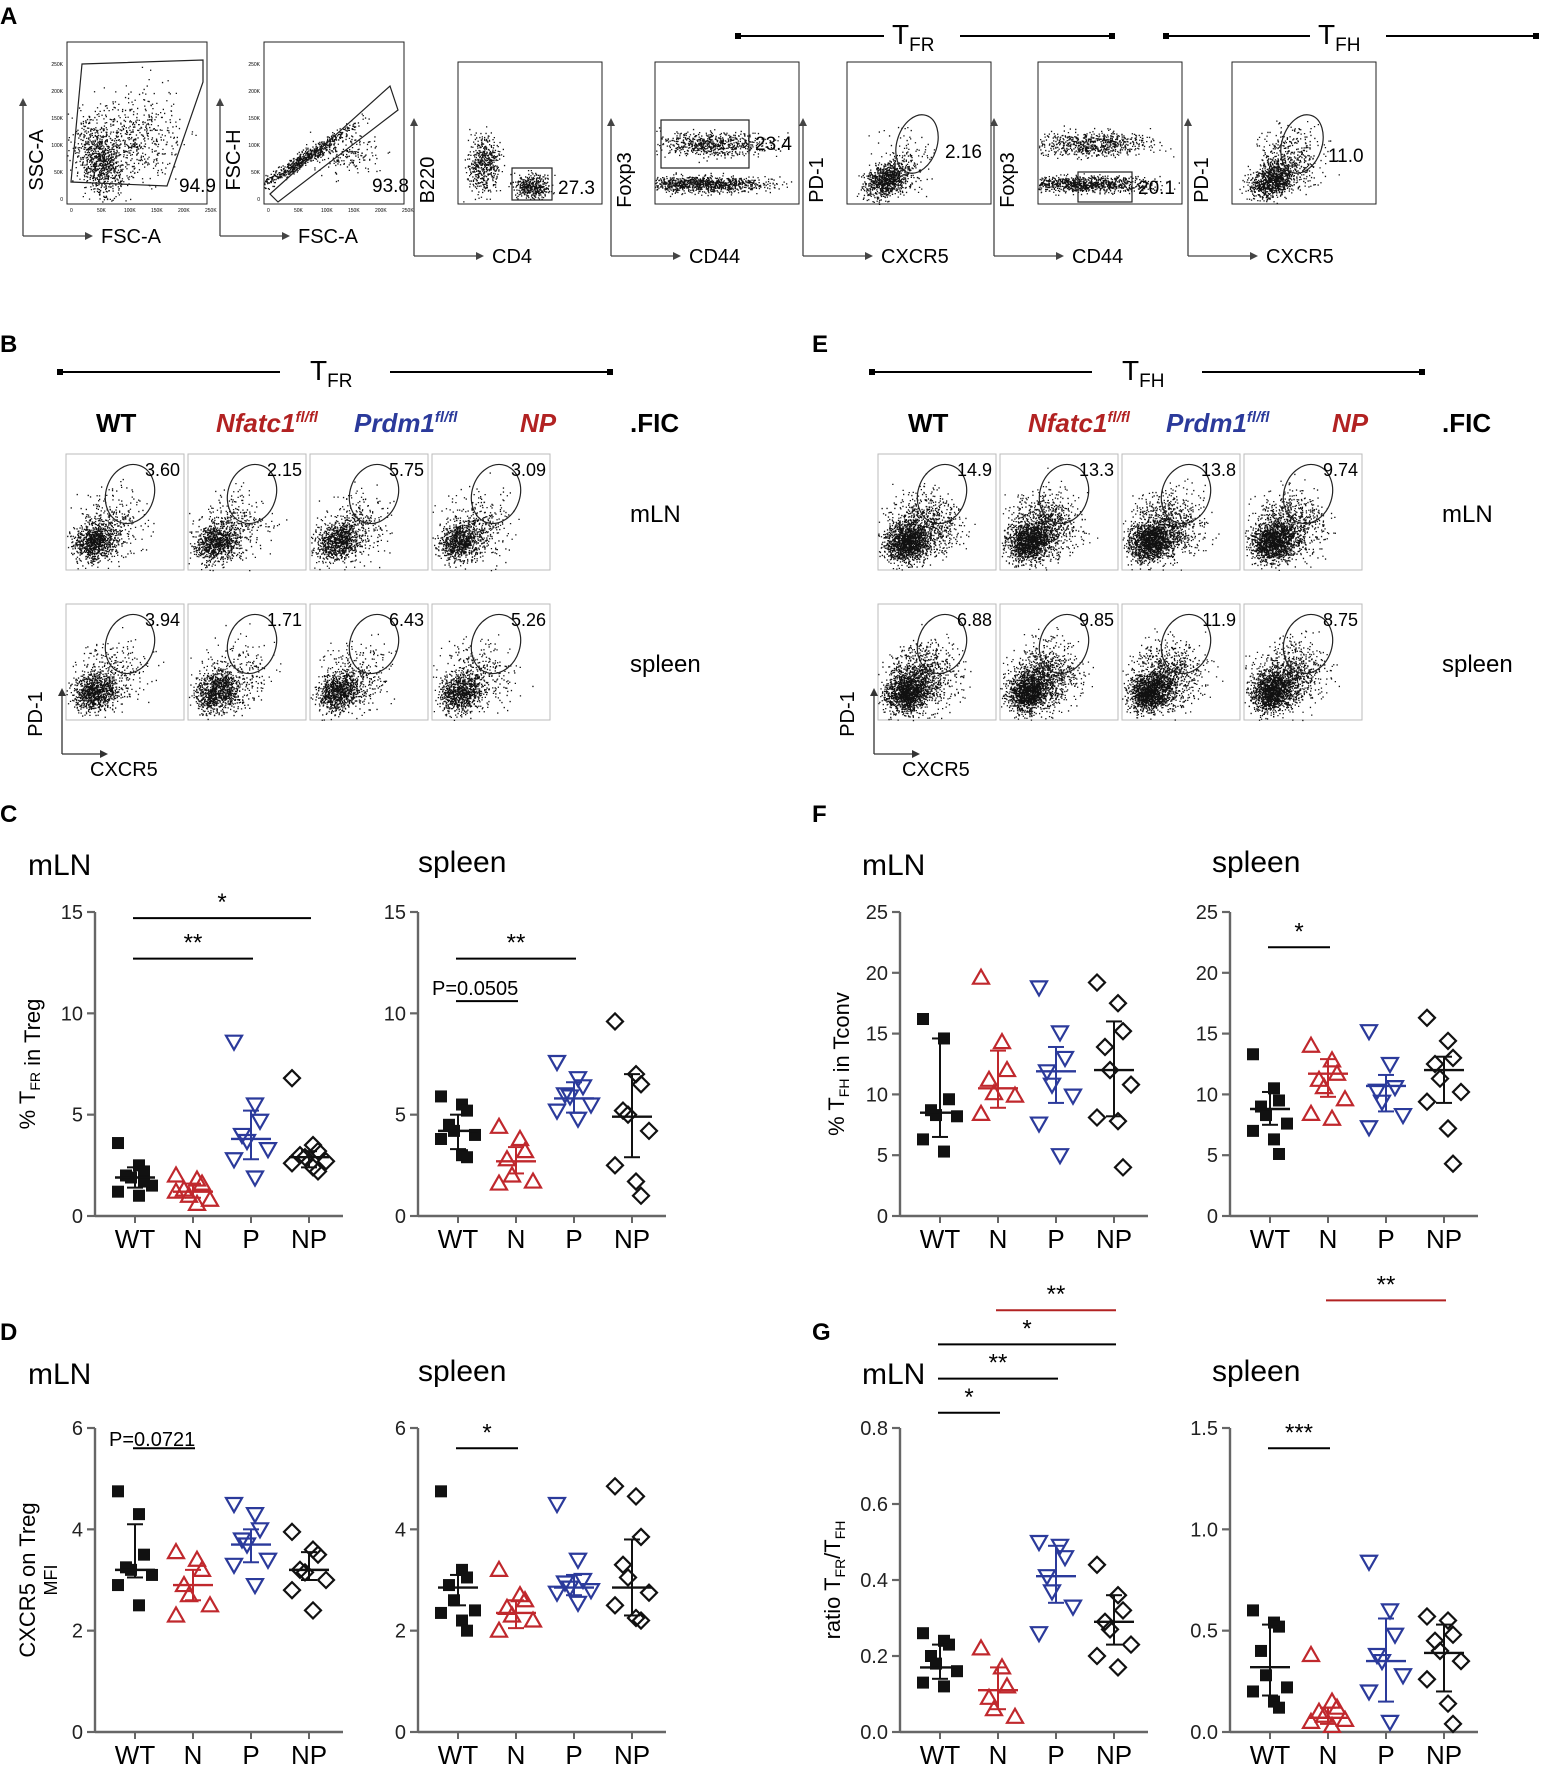  I want to click on tick-label: 150K, so click(354, 211).